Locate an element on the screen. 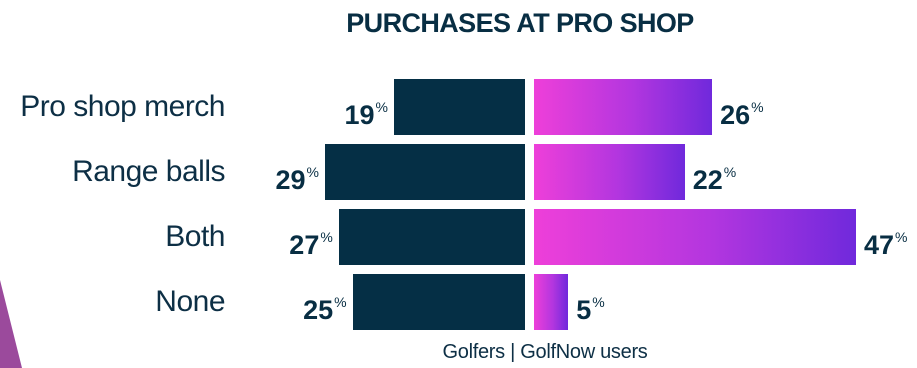  category-label: Both is located at coordinates (195, 236).